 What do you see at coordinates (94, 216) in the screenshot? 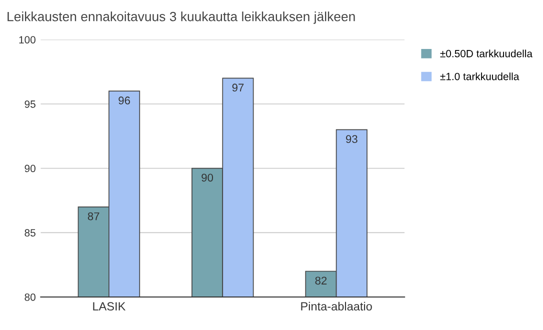
I see `data-label: 87` at bounding box center [94, 216].